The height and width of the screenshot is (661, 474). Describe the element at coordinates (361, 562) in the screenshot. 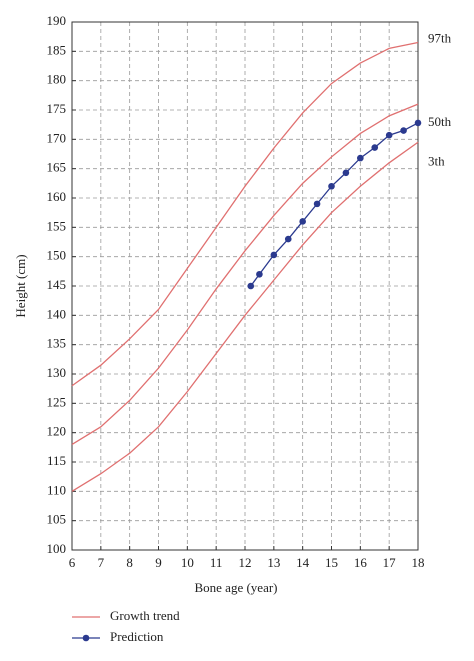

I see `x-tick-label: 16` at that location.